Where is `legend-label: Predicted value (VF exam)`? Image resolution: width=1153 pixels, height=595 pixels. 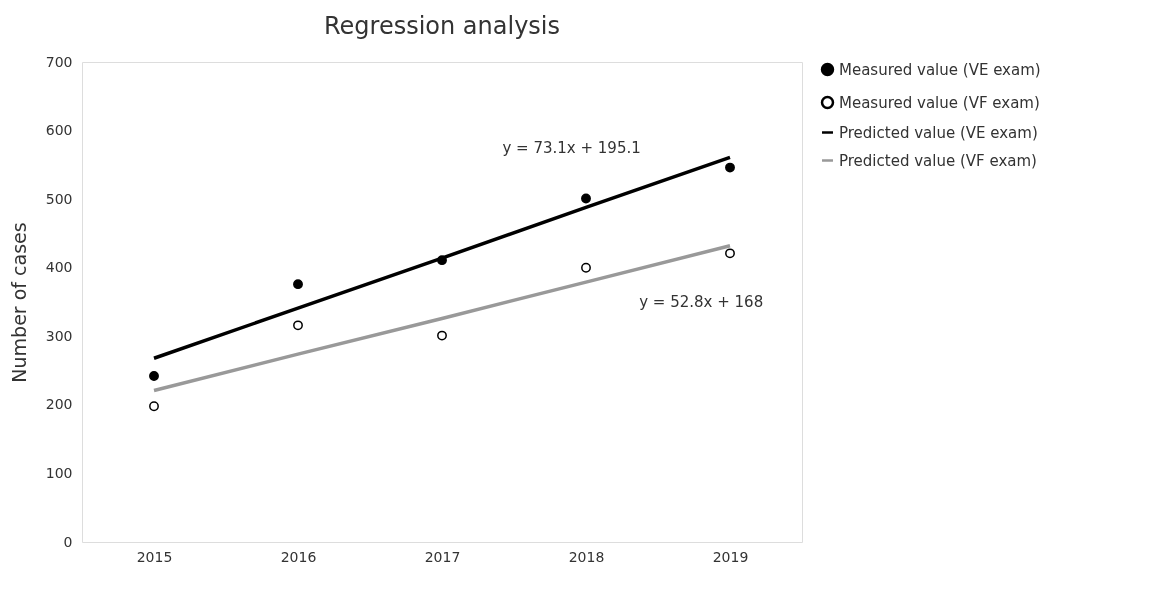 legend-label: Predicted value (VF exam) is located at coordinates (938, 160).